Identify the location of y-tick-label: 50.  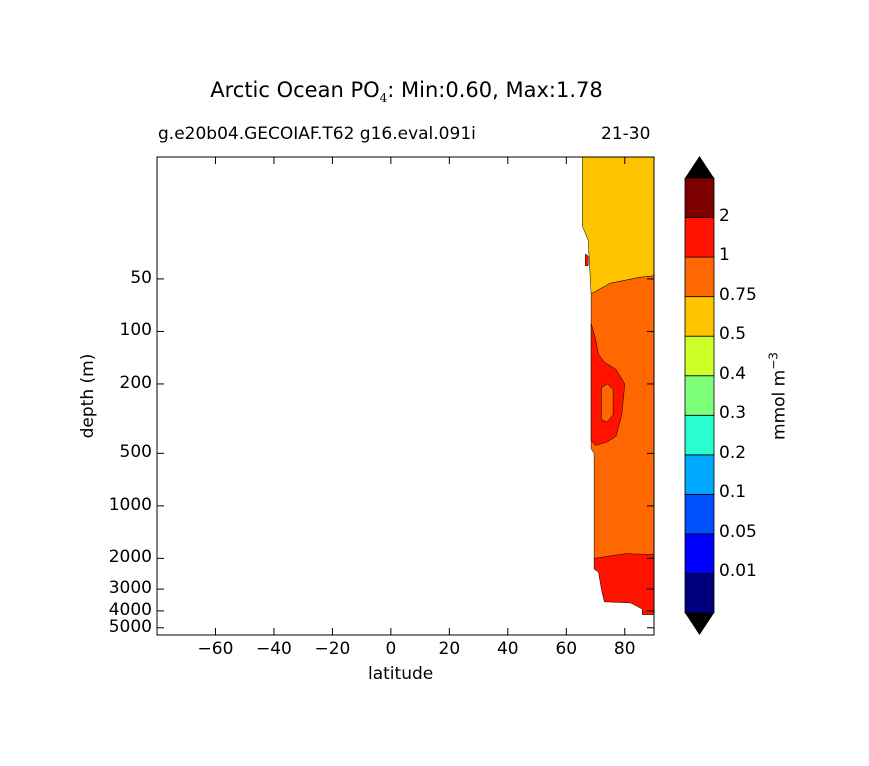
(141, 277).